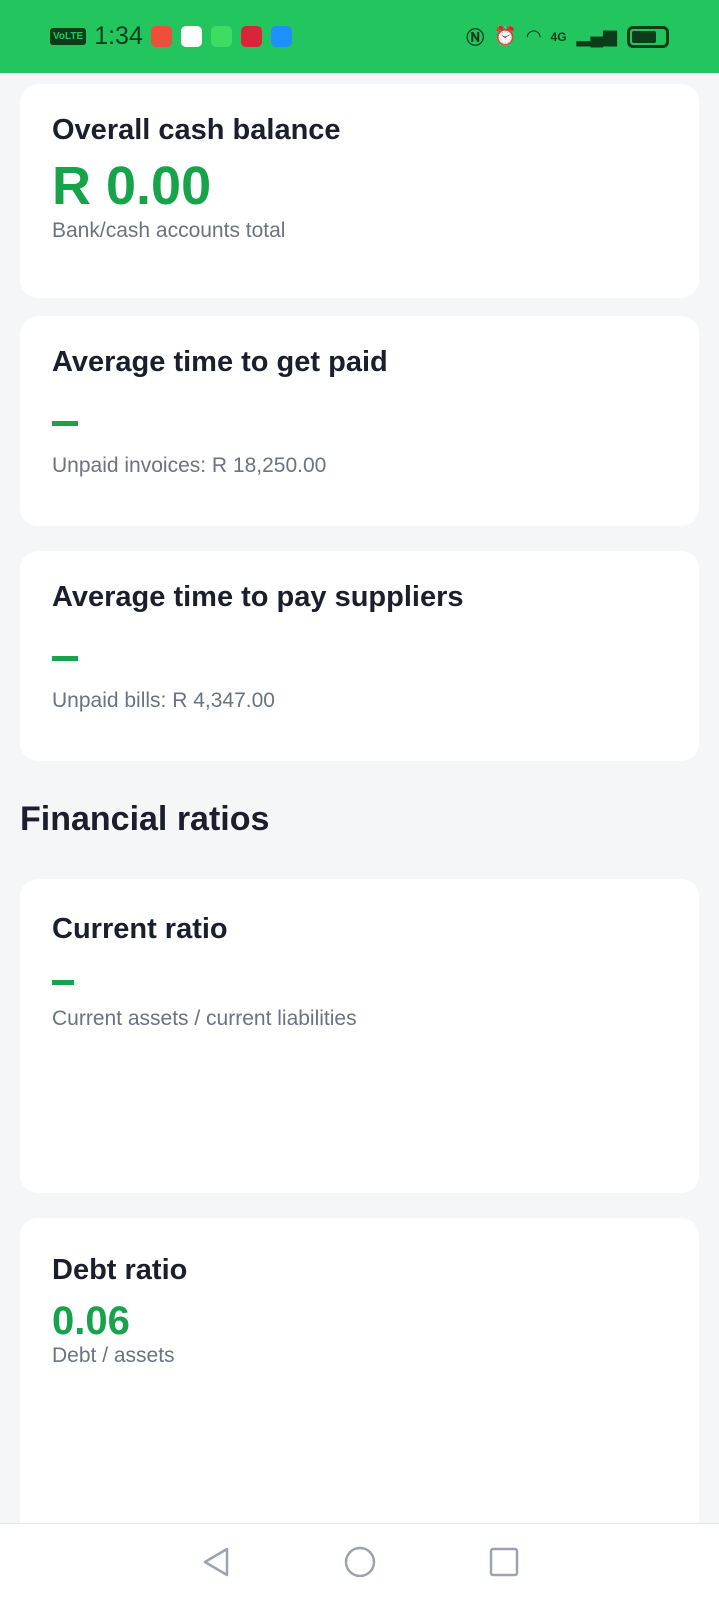 This screenshot has height=1600, width=719. What do you see at coordinates (204, 1018) in the screenshot?
I see `card-subtitle: Current assets / current liabilities` at bounding box center [204, 1018].